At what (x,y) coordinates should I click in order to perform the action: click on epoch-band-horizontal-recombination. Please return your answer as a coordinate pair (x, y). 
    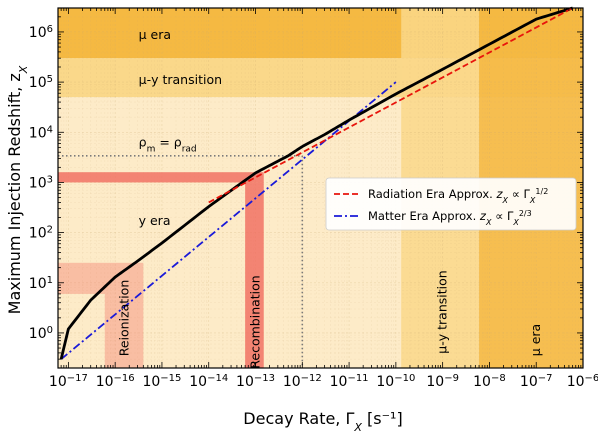
    Looking at the image, I should click on (161, 177).